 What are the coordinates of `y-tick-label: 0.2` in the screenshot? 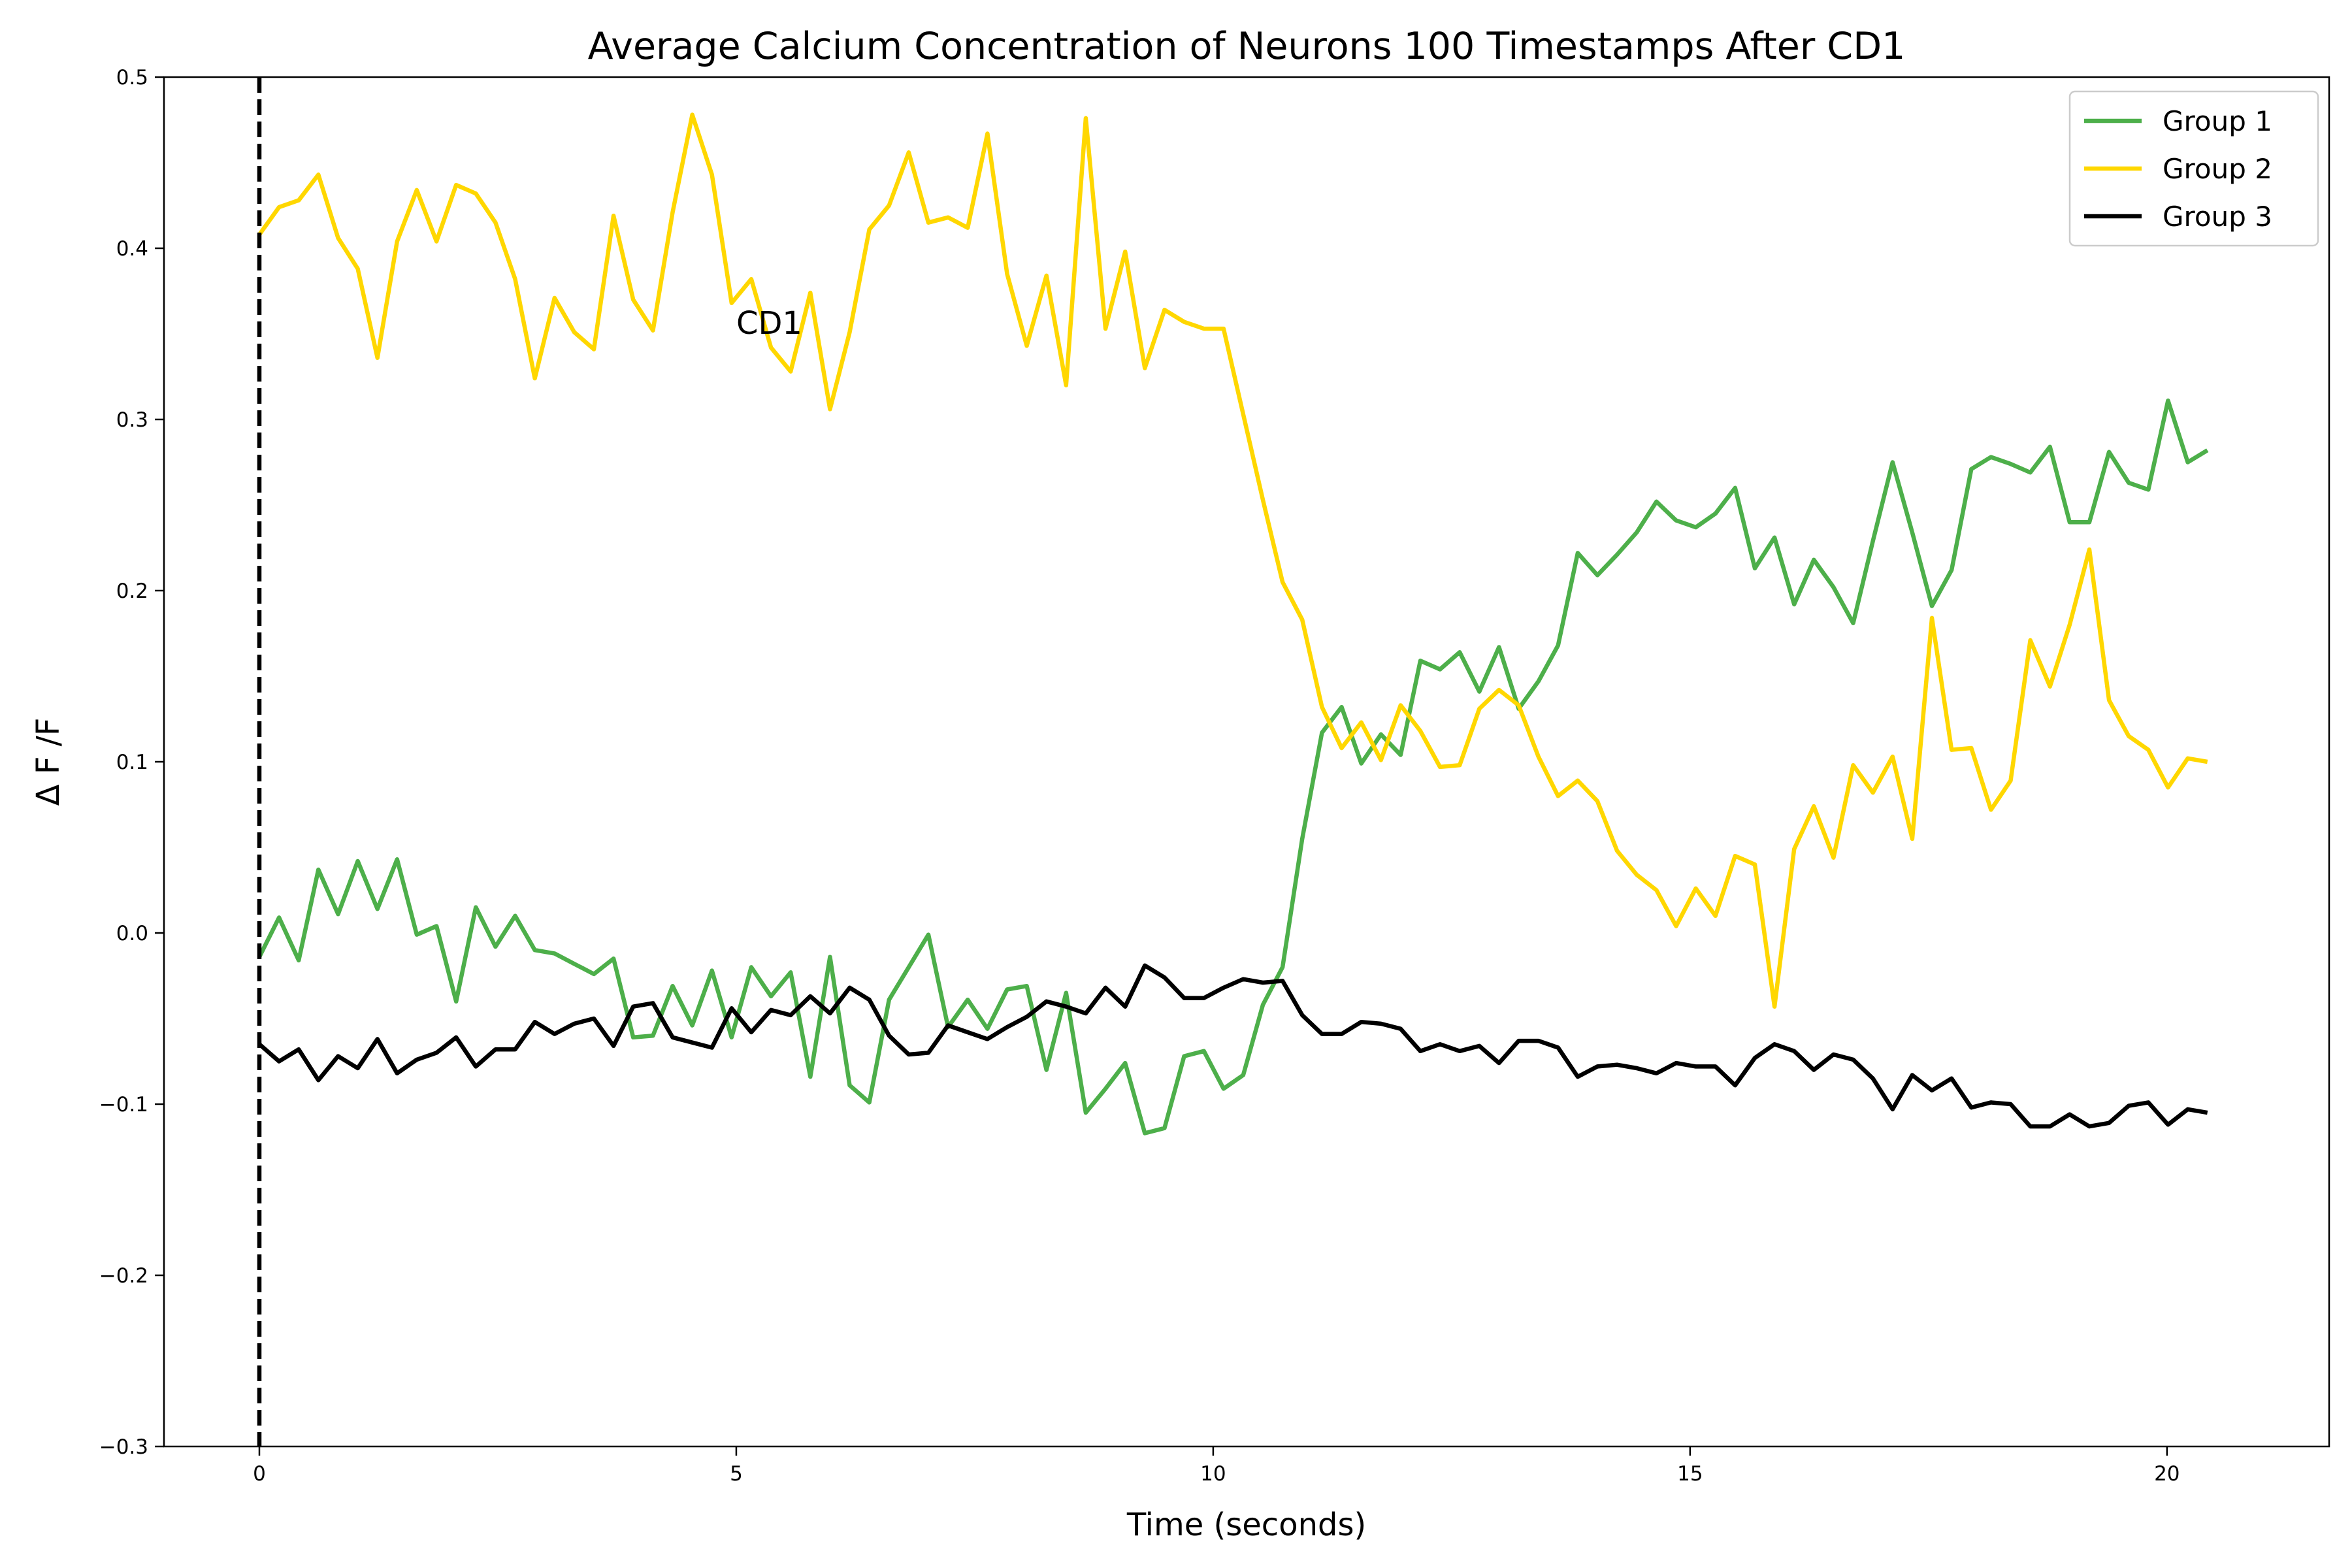 It's located at (132, 591).